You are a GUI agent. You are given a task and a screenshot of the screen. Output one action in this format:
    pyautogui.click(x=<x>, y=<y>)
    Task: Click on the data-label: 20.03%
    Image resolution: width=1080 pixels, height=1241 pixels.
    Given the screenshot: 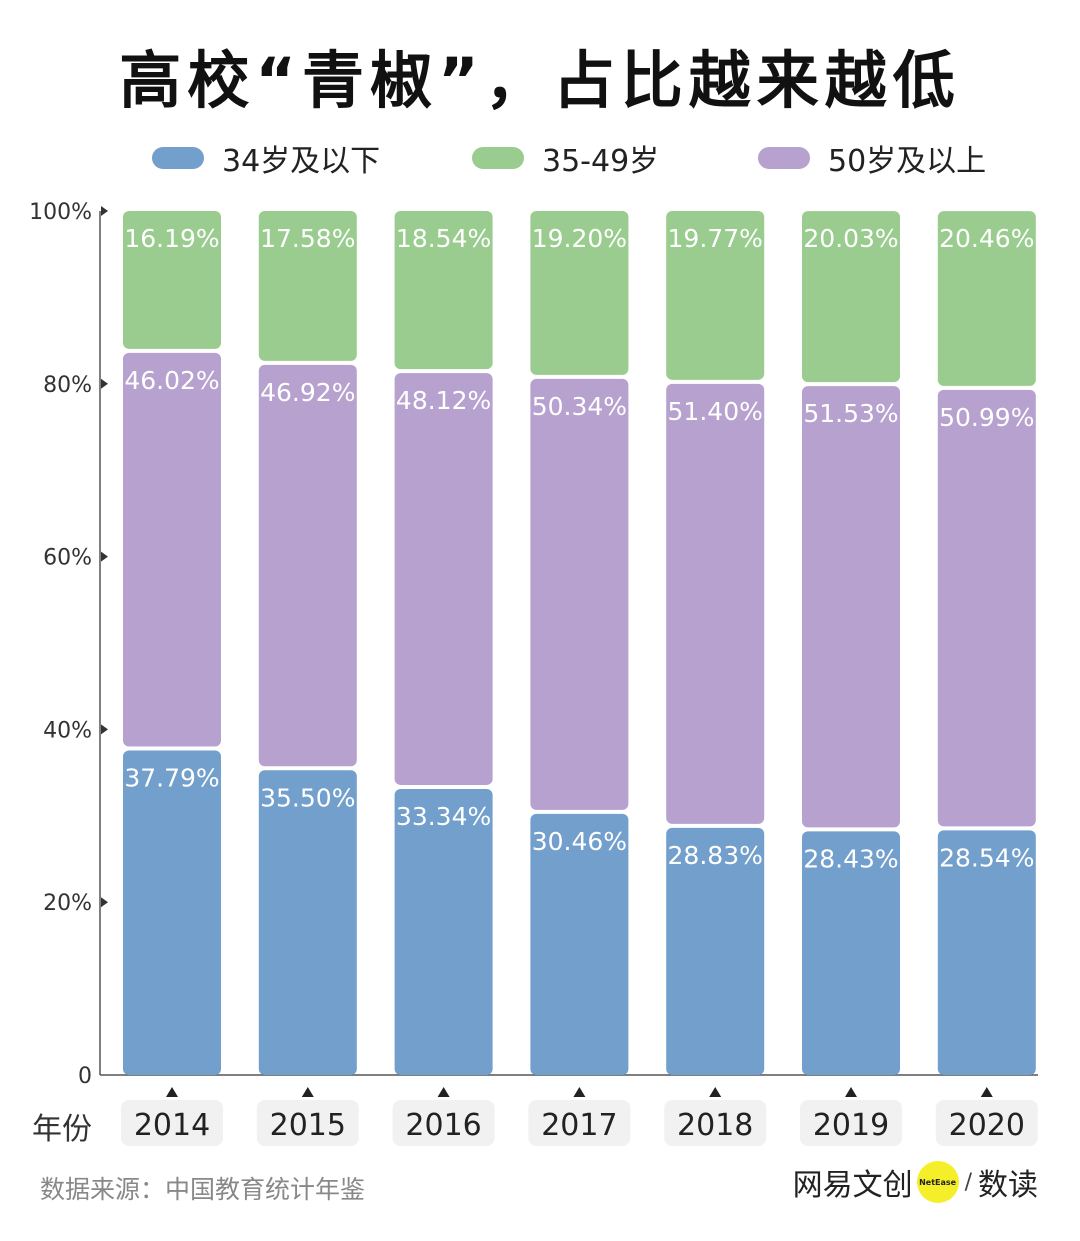 What is the action you would take?
    pyautogui.click(x=850, y=238)
    